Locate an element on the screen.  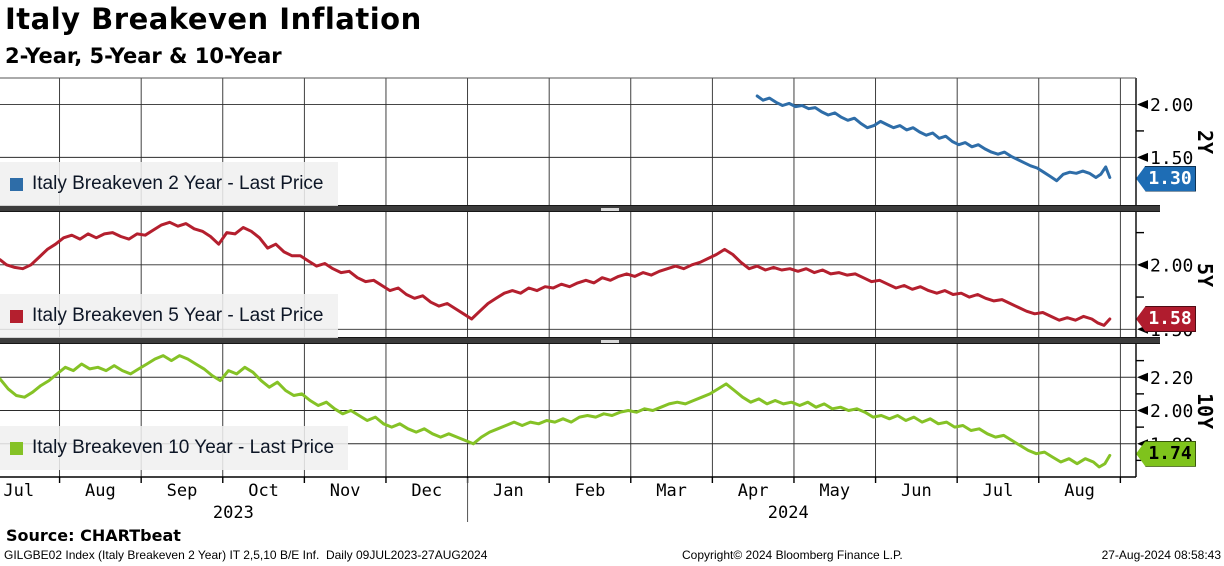
legend-2y: Italy Breakeven 2 Year - Last Price is located at coordinates (169, 184).